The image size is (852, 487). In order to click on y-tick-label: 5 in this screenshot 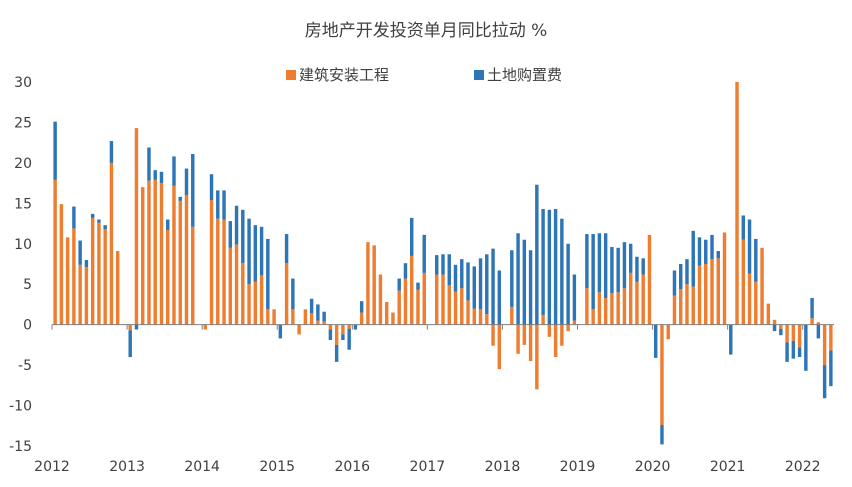, I will do `click(27, 285)`.